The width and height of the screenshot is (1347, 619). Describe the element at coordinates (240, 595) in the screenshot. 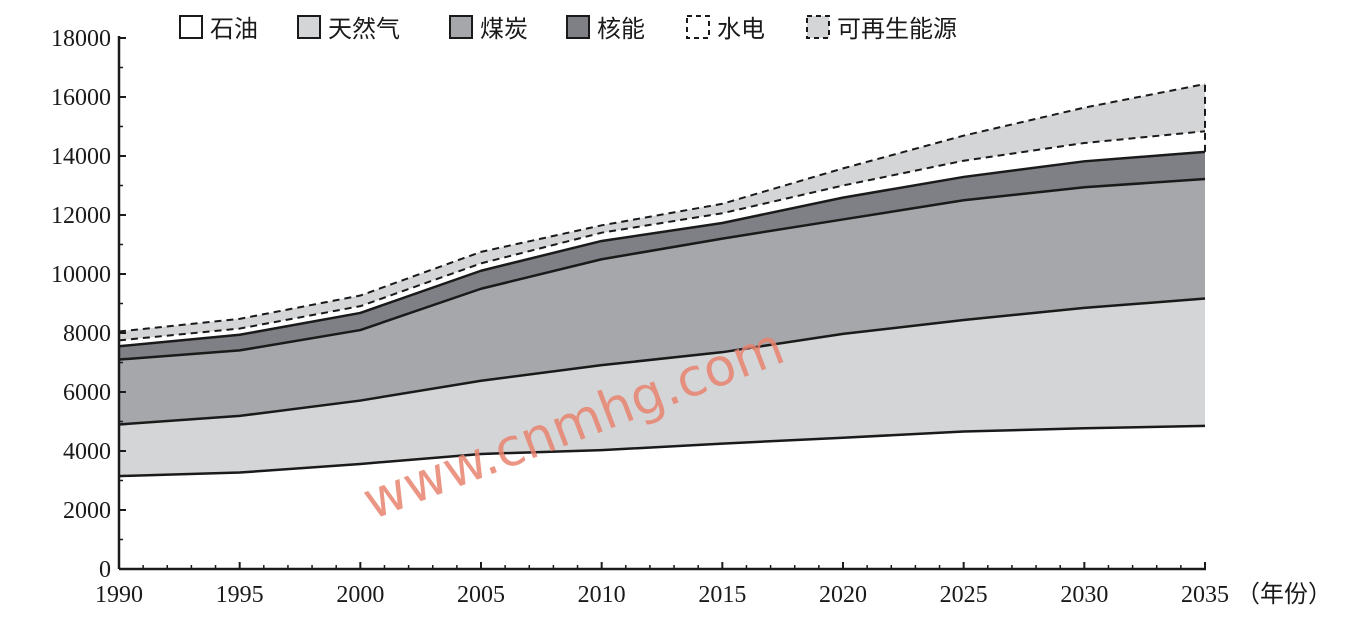

I see `x-tick-label-1995: 1995` at that location.